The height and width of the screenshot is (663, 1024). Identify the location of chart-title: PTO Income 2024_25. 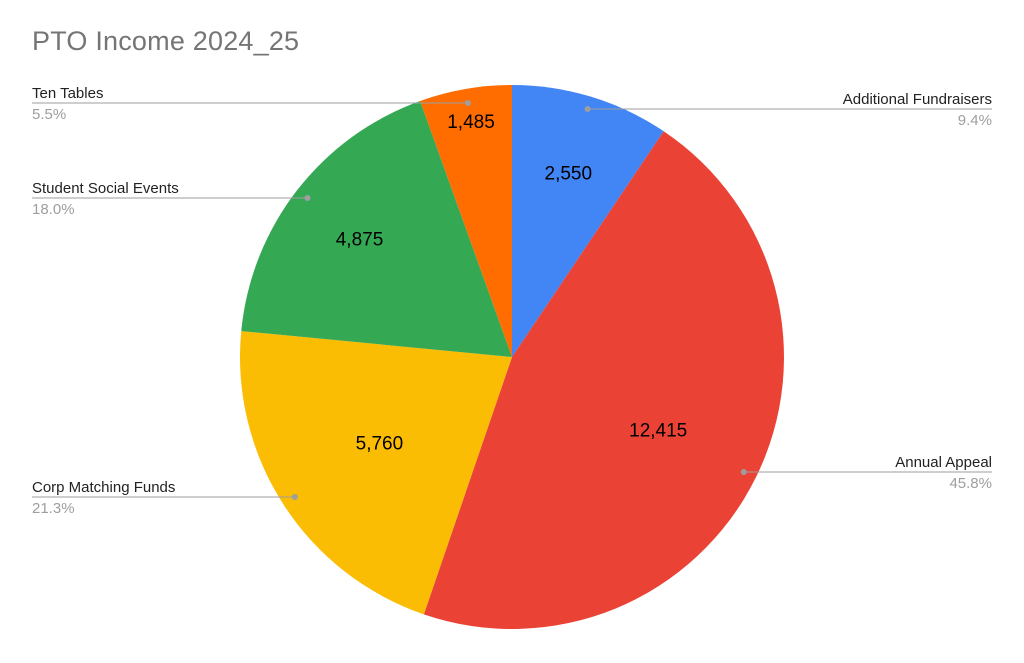
(166, 41).